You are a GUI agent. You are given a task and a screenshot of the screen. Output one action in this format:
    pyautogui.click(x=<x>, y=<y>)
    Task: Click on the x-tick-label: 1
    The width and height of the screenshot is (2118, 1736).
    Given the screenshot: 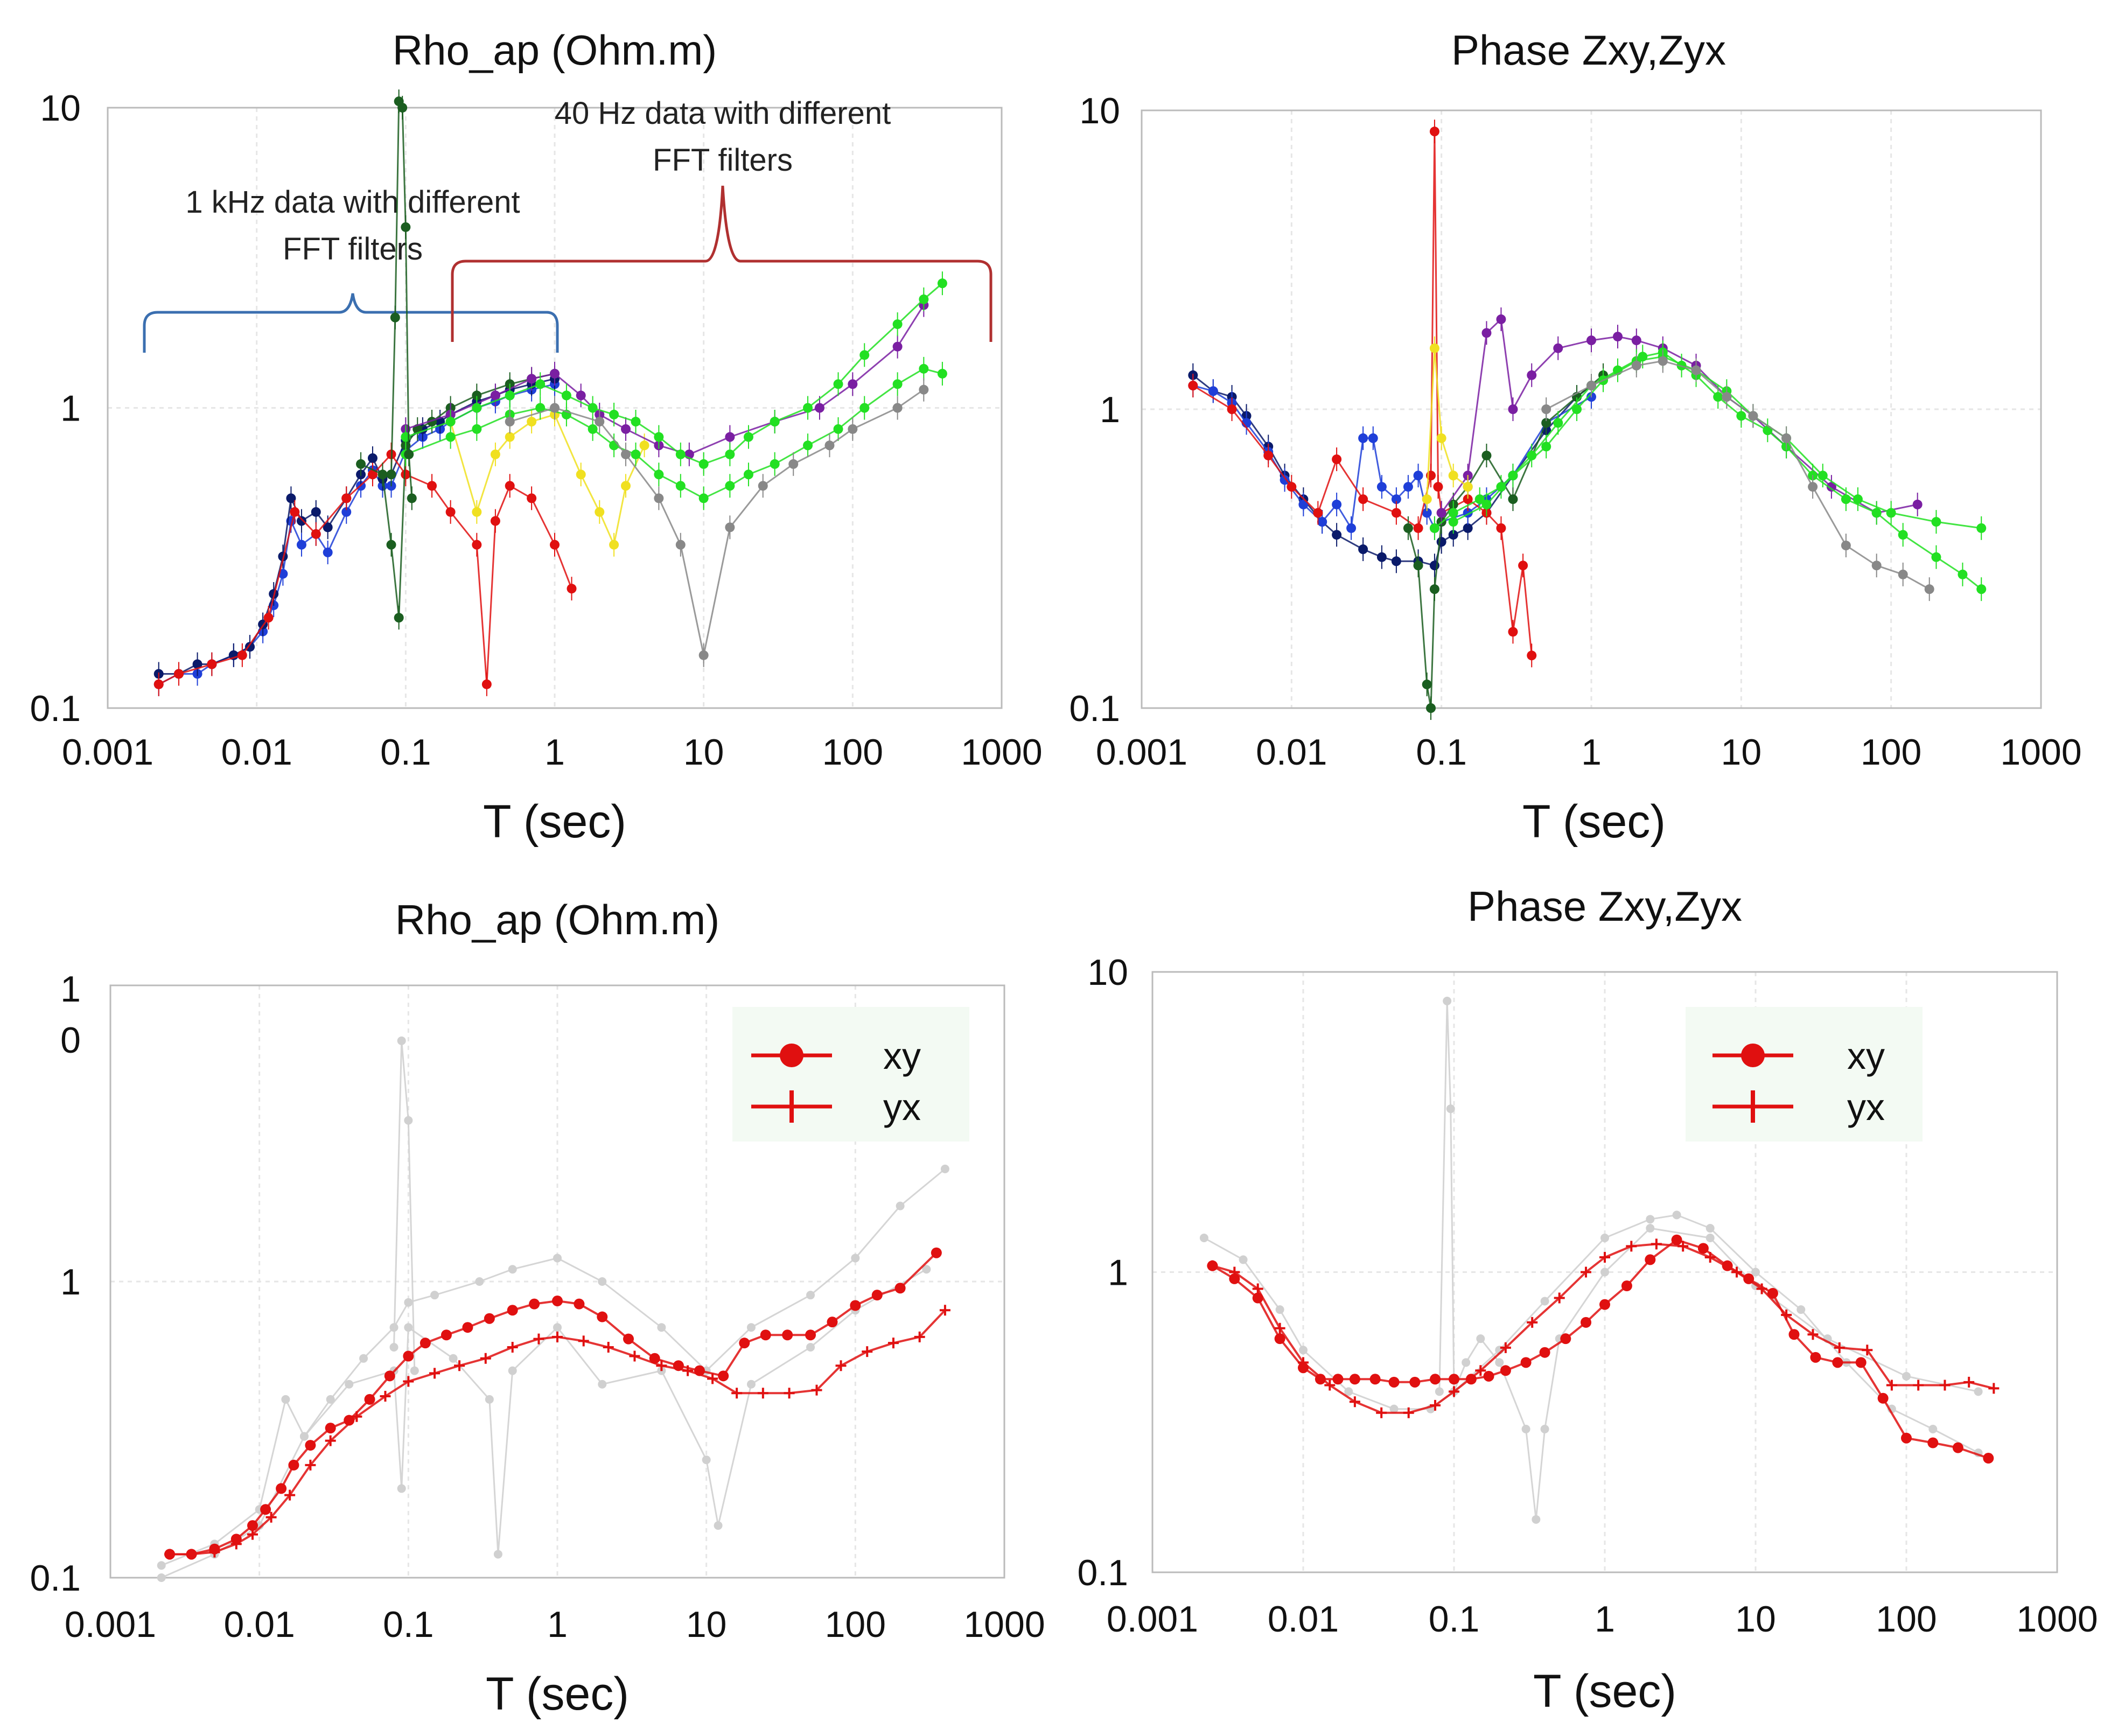 What is the action you would take?
    pyautogui.click(x=554, y=752)
    